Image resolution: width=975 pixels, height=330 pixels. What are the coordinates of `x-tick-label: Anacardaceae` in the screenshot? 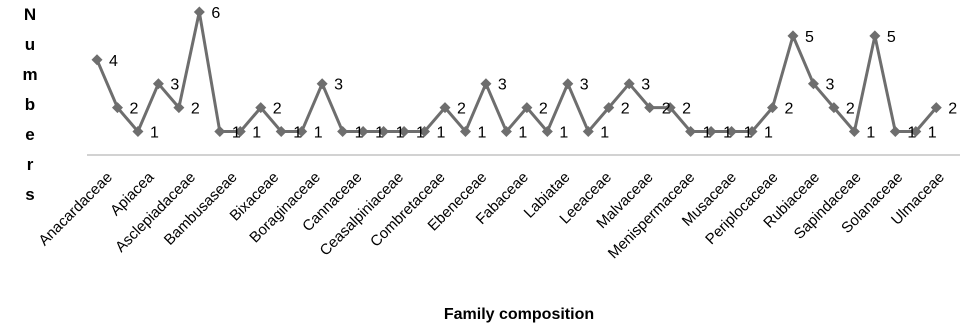 It's located at (75, 209).